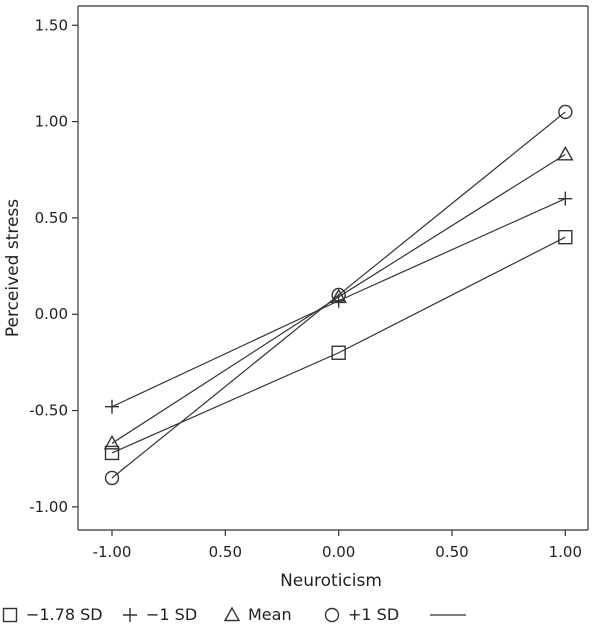 The width and height of the screenshot is (592, 631). I want to click on y-tick-label: 1.00, so click(51, 122).